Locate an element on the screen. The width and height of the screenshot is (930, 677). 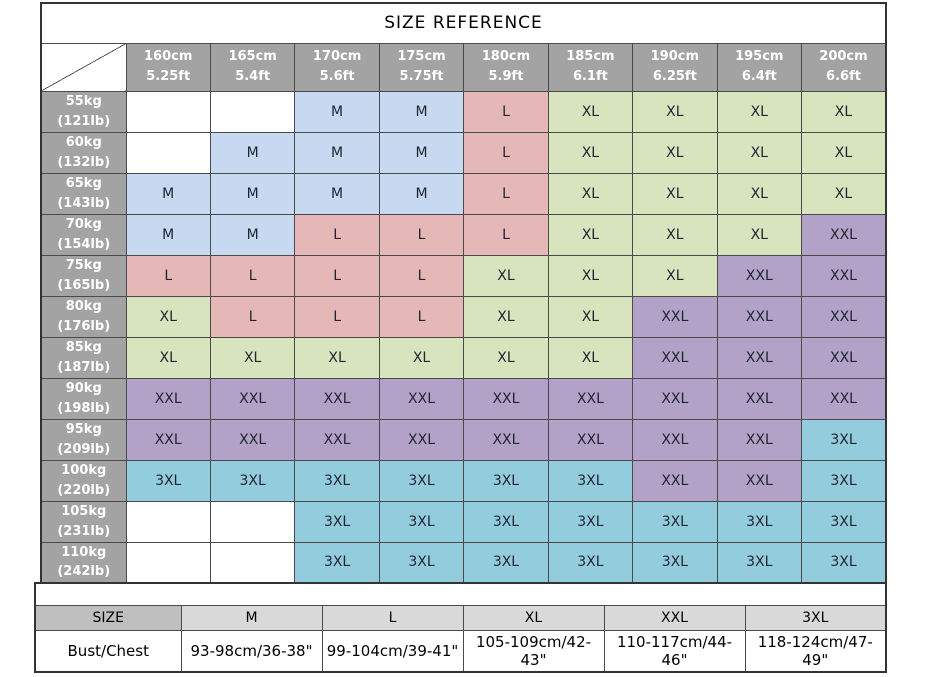
weight-row-55kg: 55kg (121lb) M M L XL XL XL XL is located at coordinates (463, 111).